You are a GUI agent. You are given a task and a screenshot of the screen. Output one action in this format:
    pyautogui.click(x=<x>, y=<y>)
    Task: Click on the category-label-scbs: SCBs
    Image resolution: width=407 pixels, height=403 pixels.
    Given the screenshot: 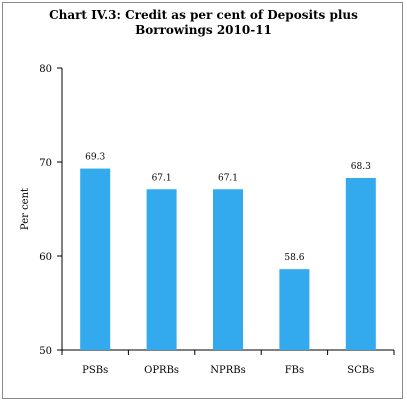 What is the action you would take?
    pyautogui.click(x=360, y=370)
    